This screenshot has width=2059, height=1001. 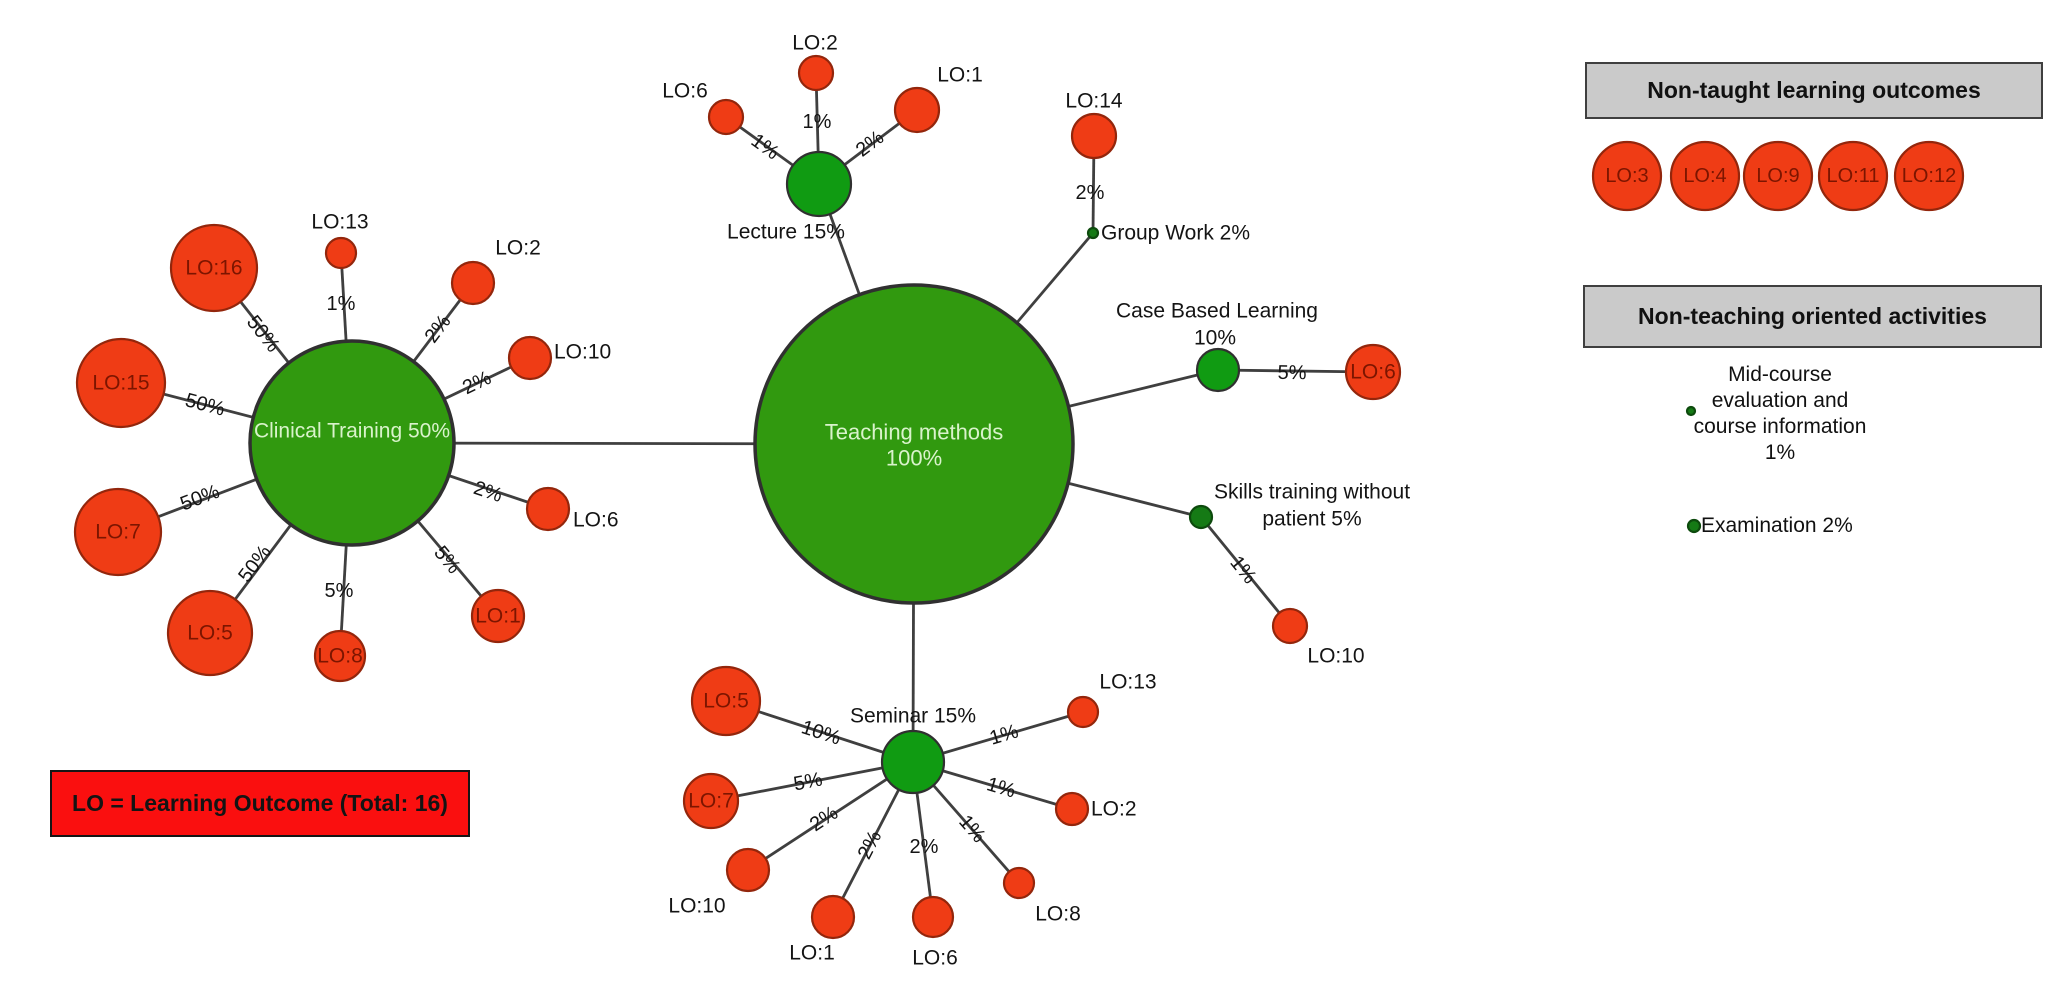 I want to click on mid-course-line-1: Mid-course, so click(x=1780, y=374).